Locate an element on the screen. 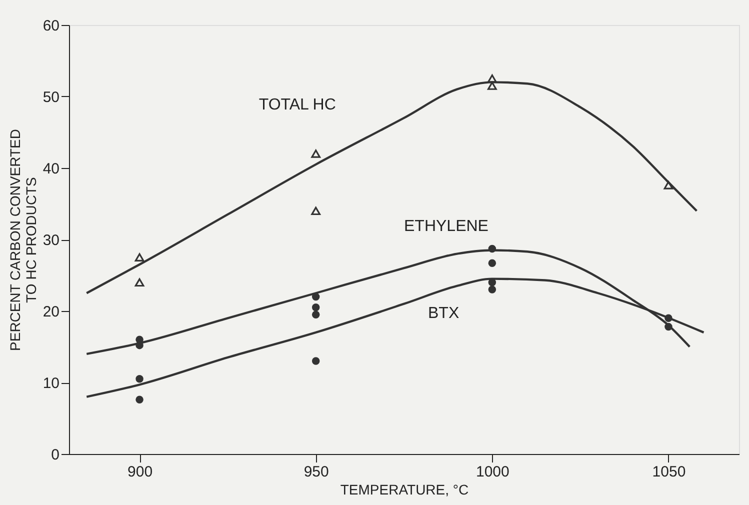 This screenshot has width=749, height=505. y-axis-title: PERCENT CARBON CONVERTED TO HC PRODUCTS is located at coordinates (22, 240).